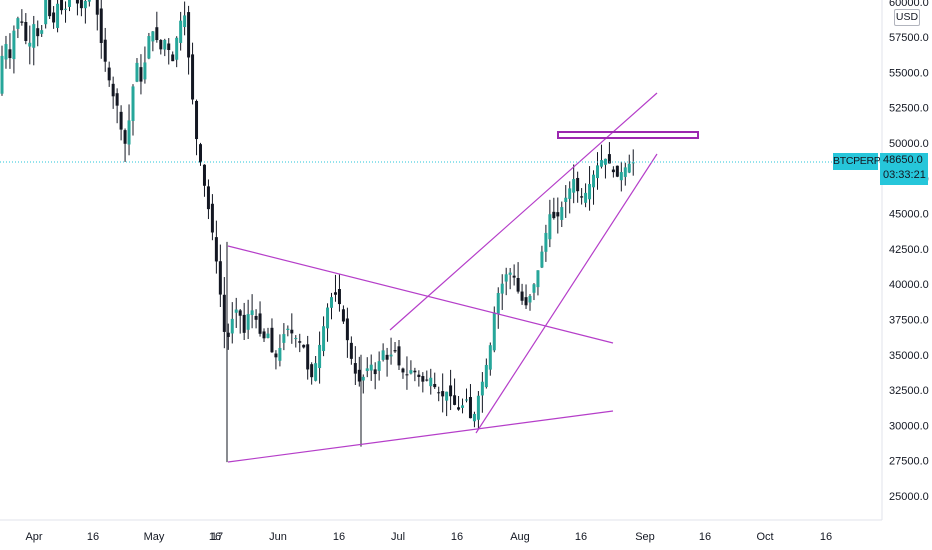  Describe the element at coordinates (628, 135) in the screenshot. I see `resistance-box` at that location.